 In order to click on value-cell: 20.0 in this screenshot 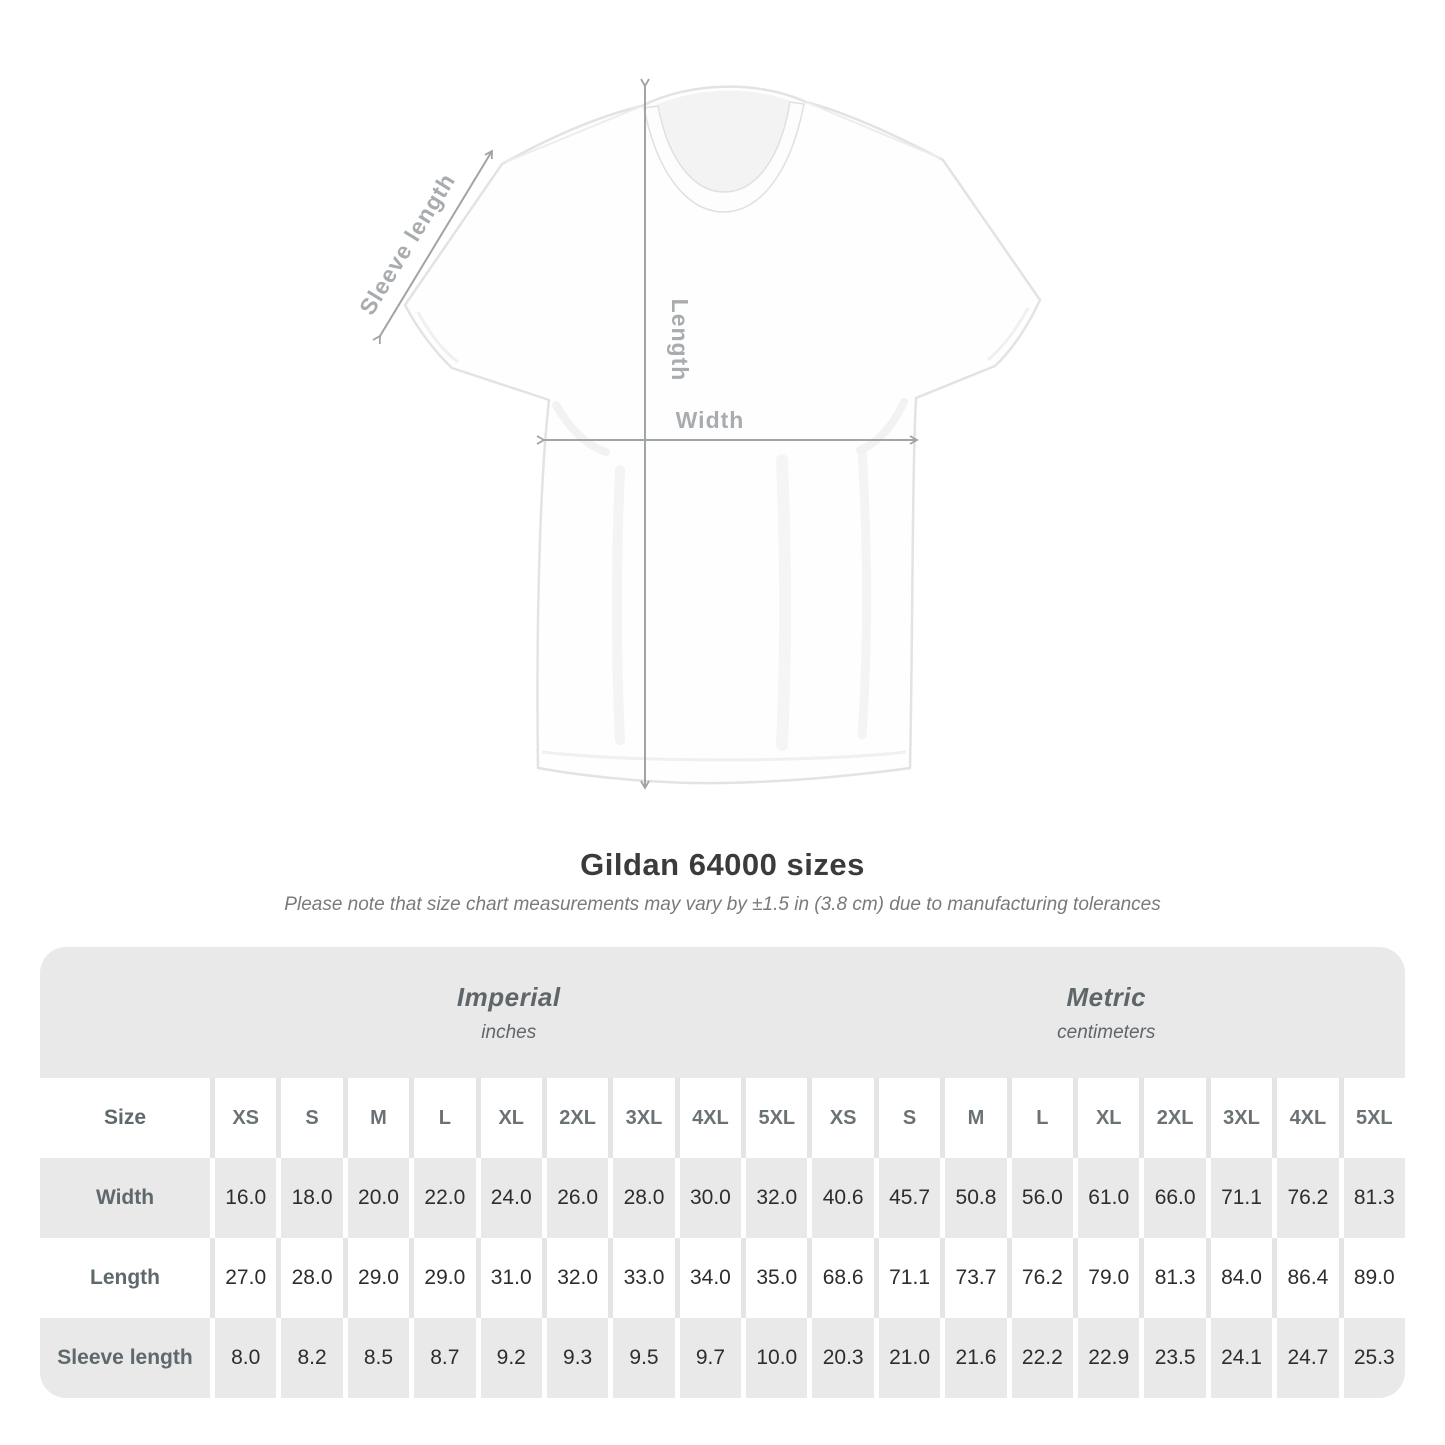, I will do `click(375, 1198)`.